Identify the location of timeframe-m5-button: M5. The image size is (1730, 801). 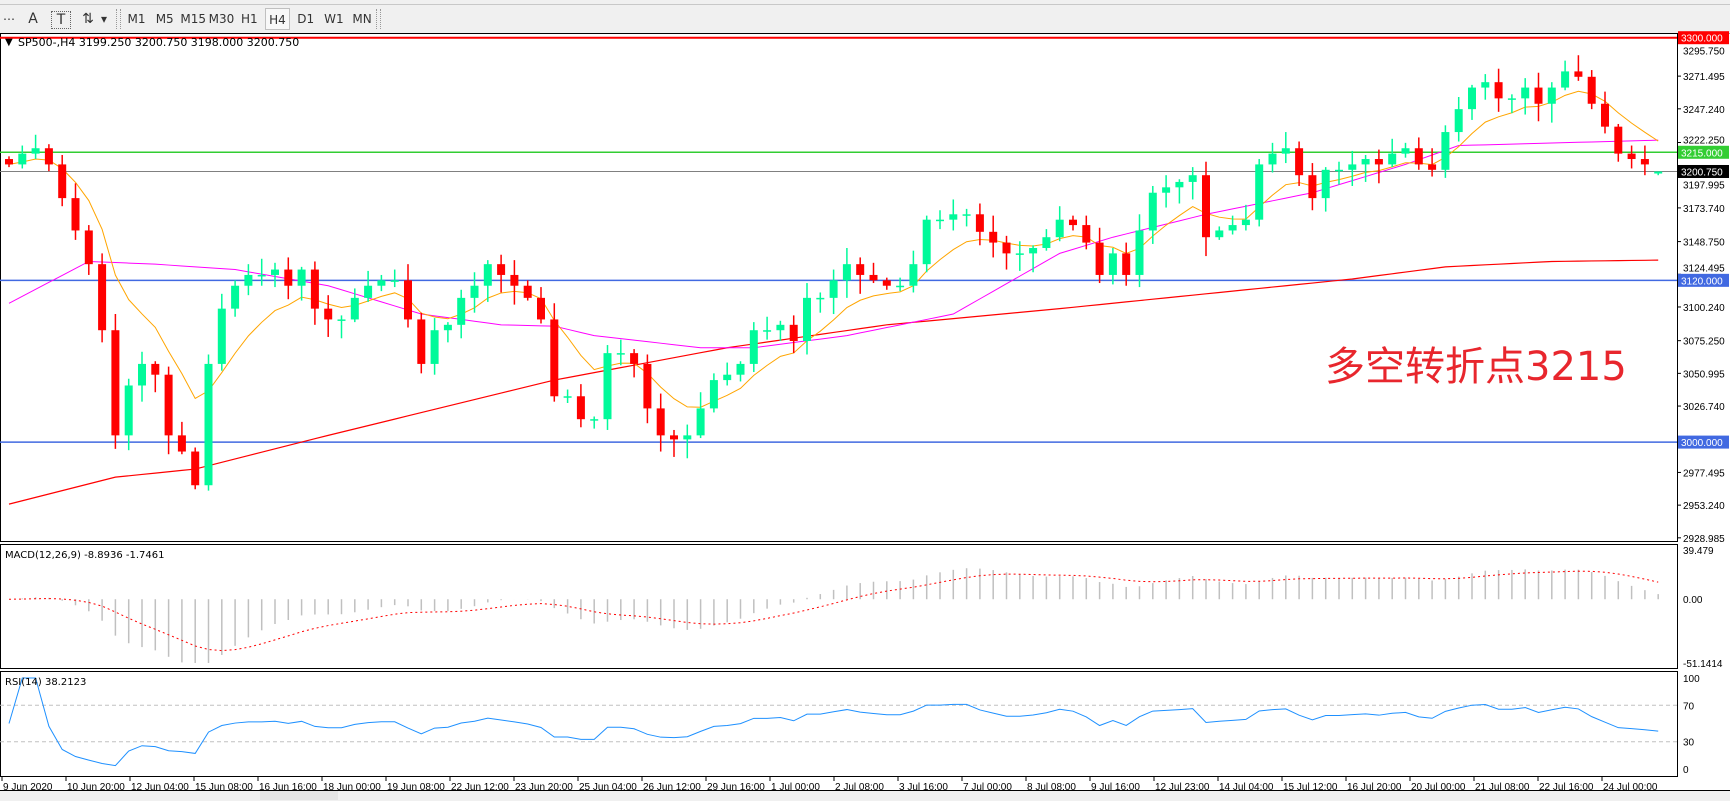
(164, 19).